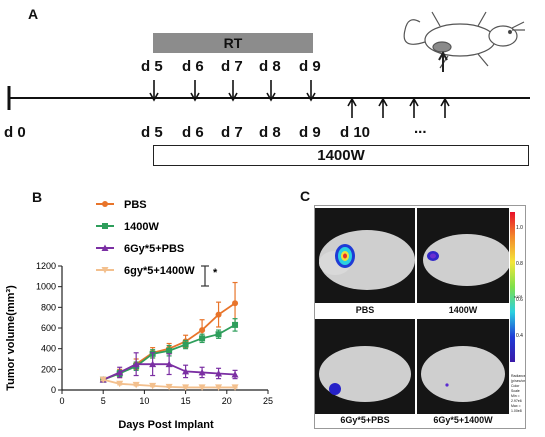 The width and height of the screenshot is (545, 437). Describe the element at coordinates (121, 205) in the screenshot. I see `legend-item: PBS` at that location.